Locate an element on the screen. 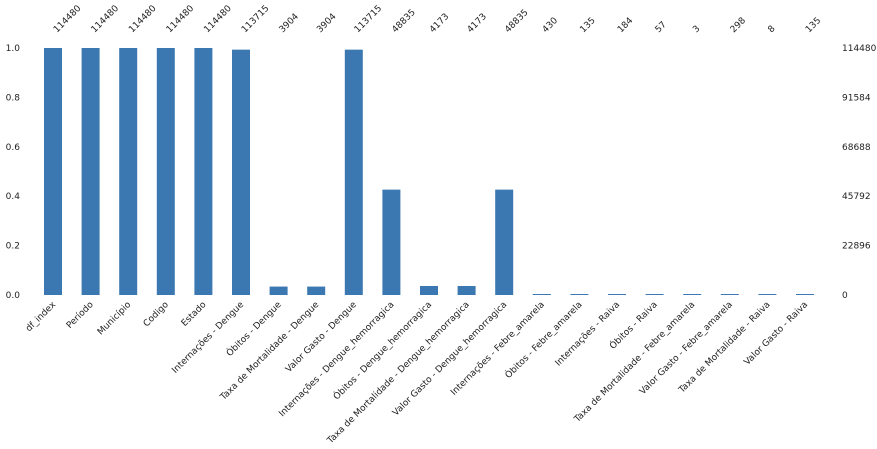  right-tick-label: 68688 is located at coordinates (856, 148).